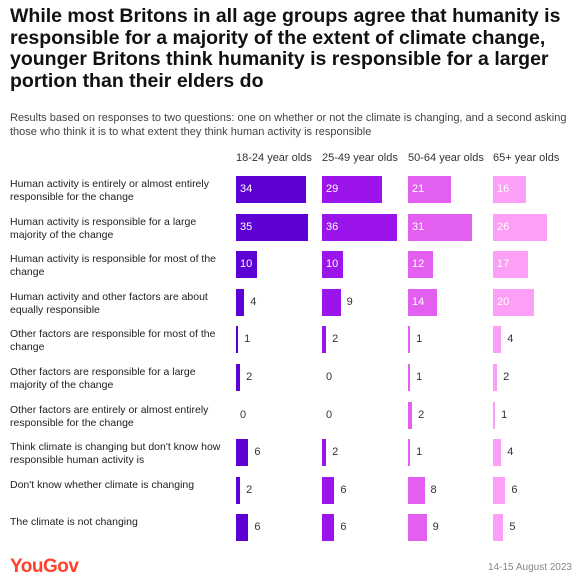 This screenshot has height=583, width=584. I want to click on value-label-r1-c3: 21, so click(418, 189).